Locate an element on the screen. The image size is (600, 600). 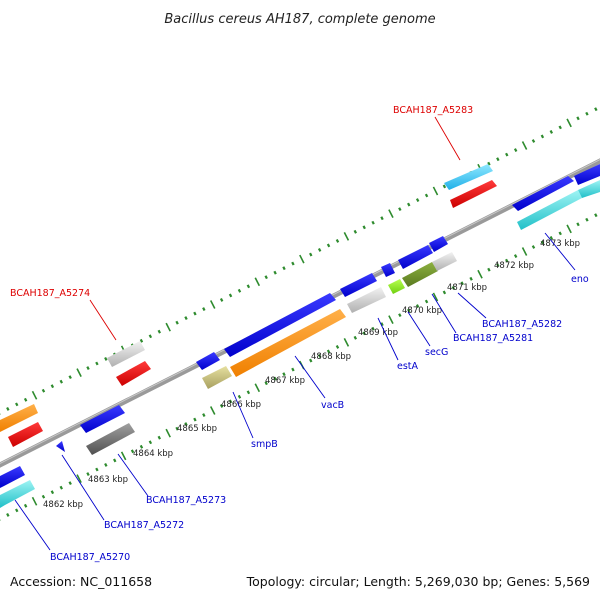
gene-arrow-dgrey is located at coordinates (110, 439).